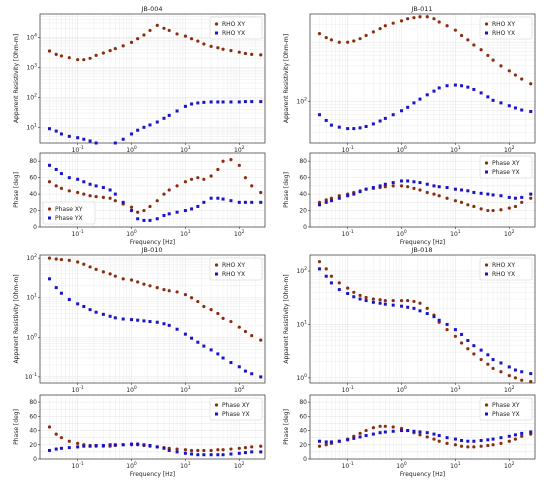 This screenshot has width=550, height=481. What do you see at coordinates (236, 414) in the screenshot?
I see `legend-label: Phase YX` at bounding box center [236, 414].